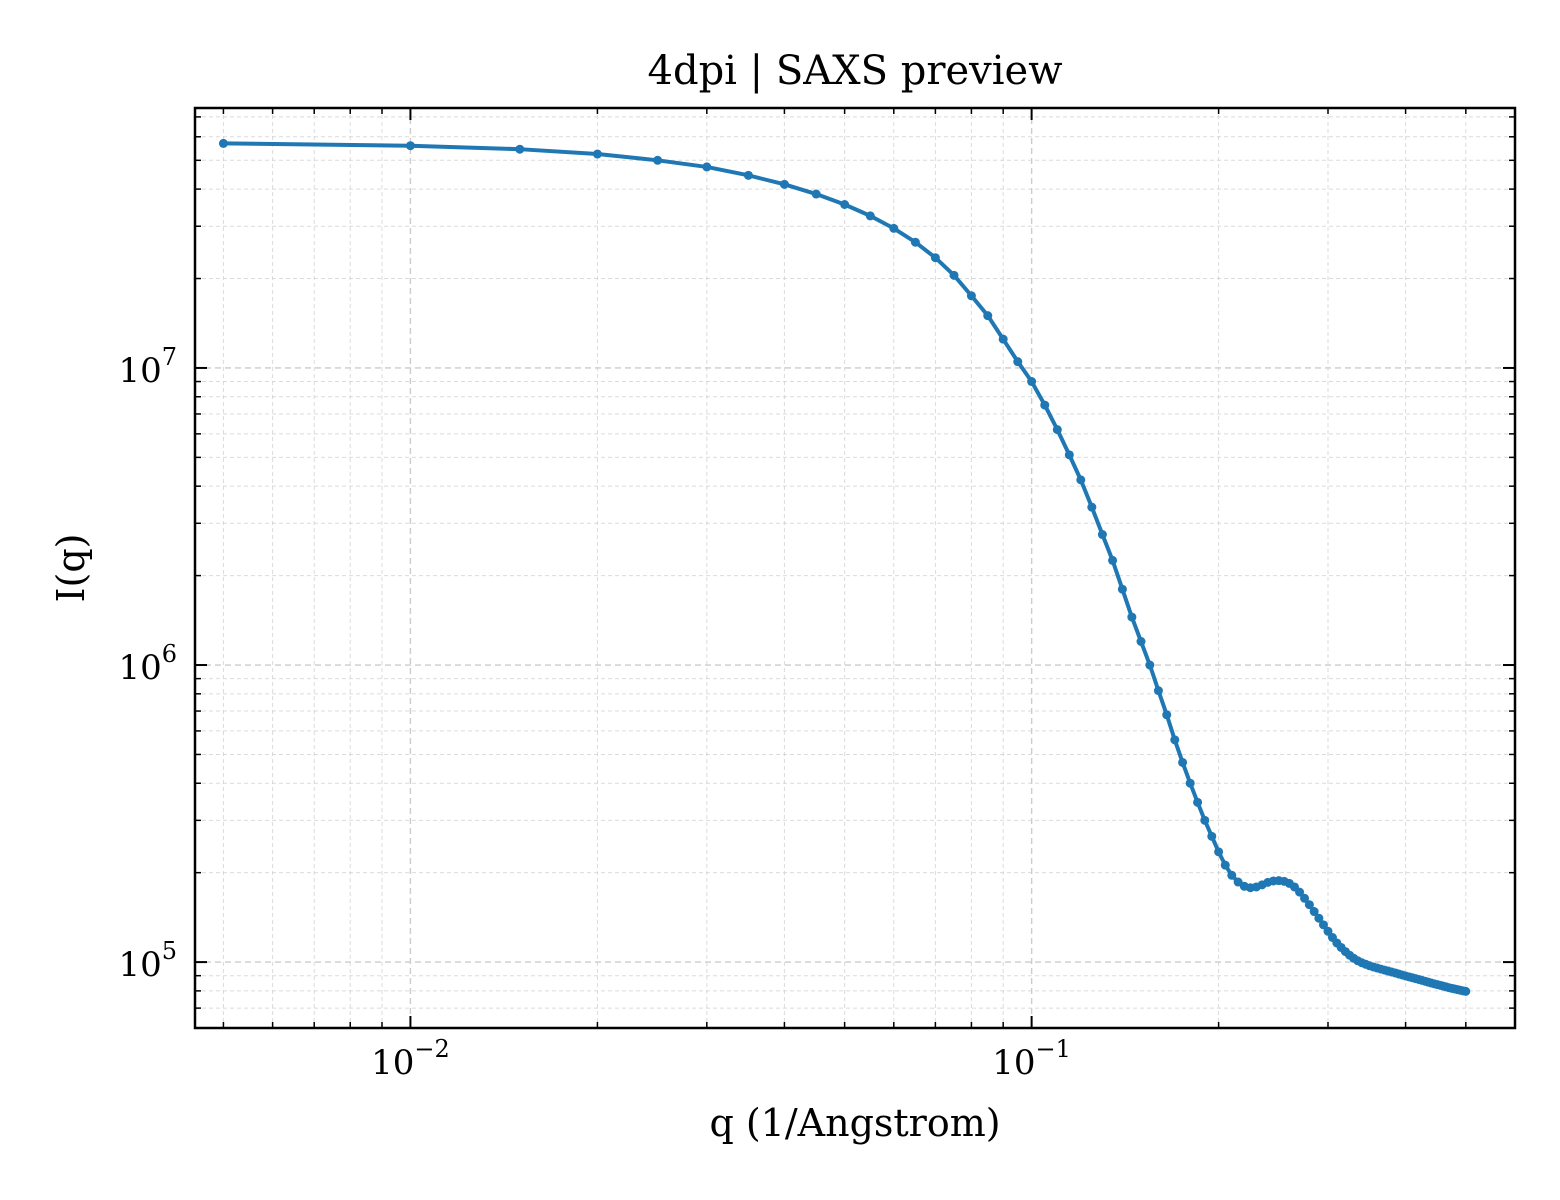 The width and height of the screenshot is (1560, 1200). What do you see at coordinates (855, 71) in the screenshot?
I see `chart-title: 4dpi | SAXS preview` at bounding box center [855, 71].